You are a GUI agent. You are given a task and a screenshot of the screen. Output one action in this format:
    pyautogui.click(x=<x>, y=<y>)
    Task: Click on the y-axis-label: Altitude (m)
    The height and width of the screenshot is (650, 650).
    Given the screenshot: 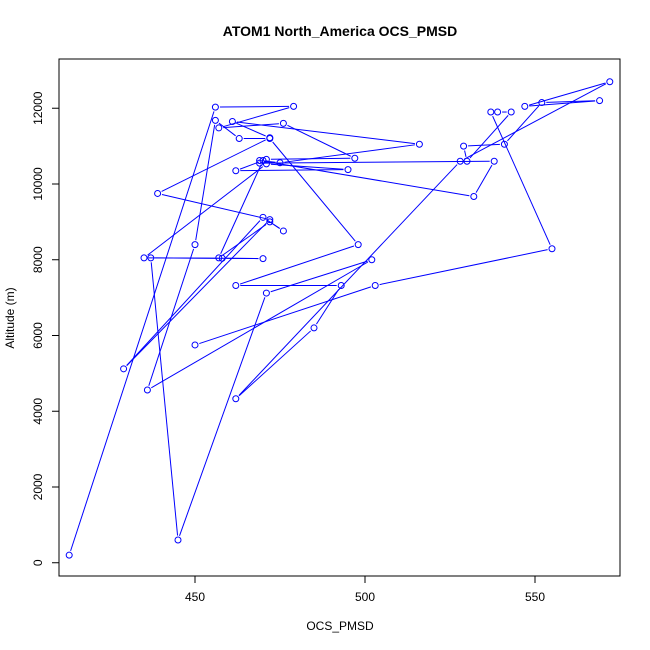 What is the action you would take?
    pyautogui.click(x=10, y=317)
    